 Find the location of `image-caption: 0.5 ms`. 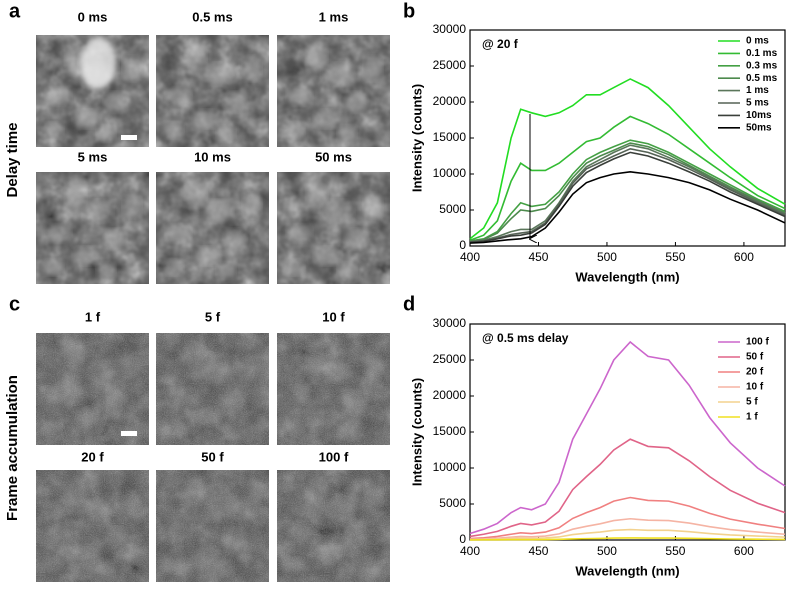

image-caption: 0.5 ms is located at coordinates (212, 16).